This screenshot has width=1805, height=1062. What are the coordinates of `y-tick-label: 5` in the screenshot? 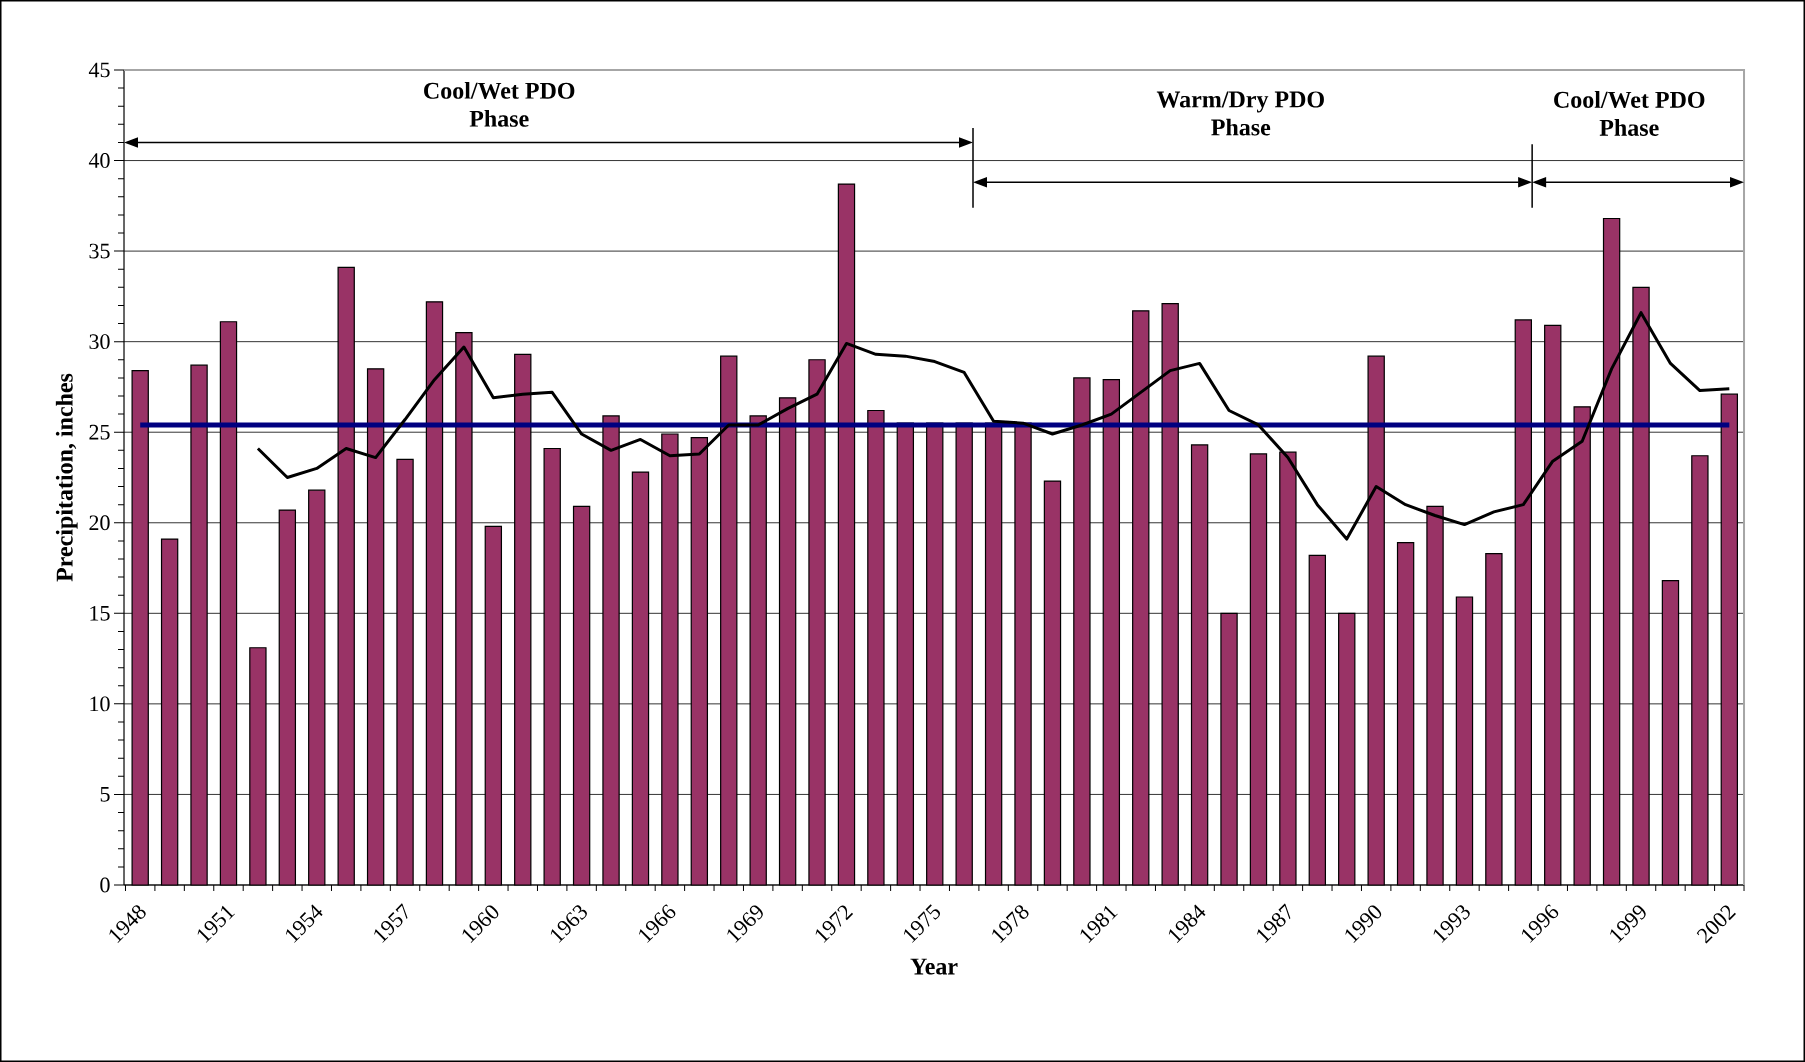 It's located at (105, 794).